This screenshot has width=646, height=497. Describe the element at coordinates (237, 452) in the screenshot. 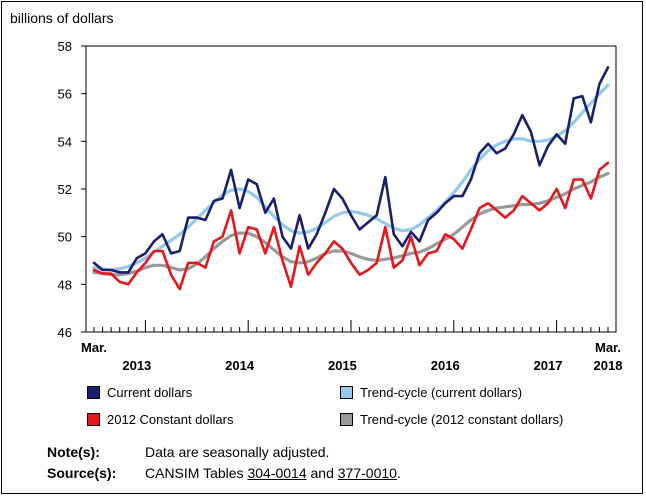

I see `note-text: Data are seasonally adjusted.` at that location.